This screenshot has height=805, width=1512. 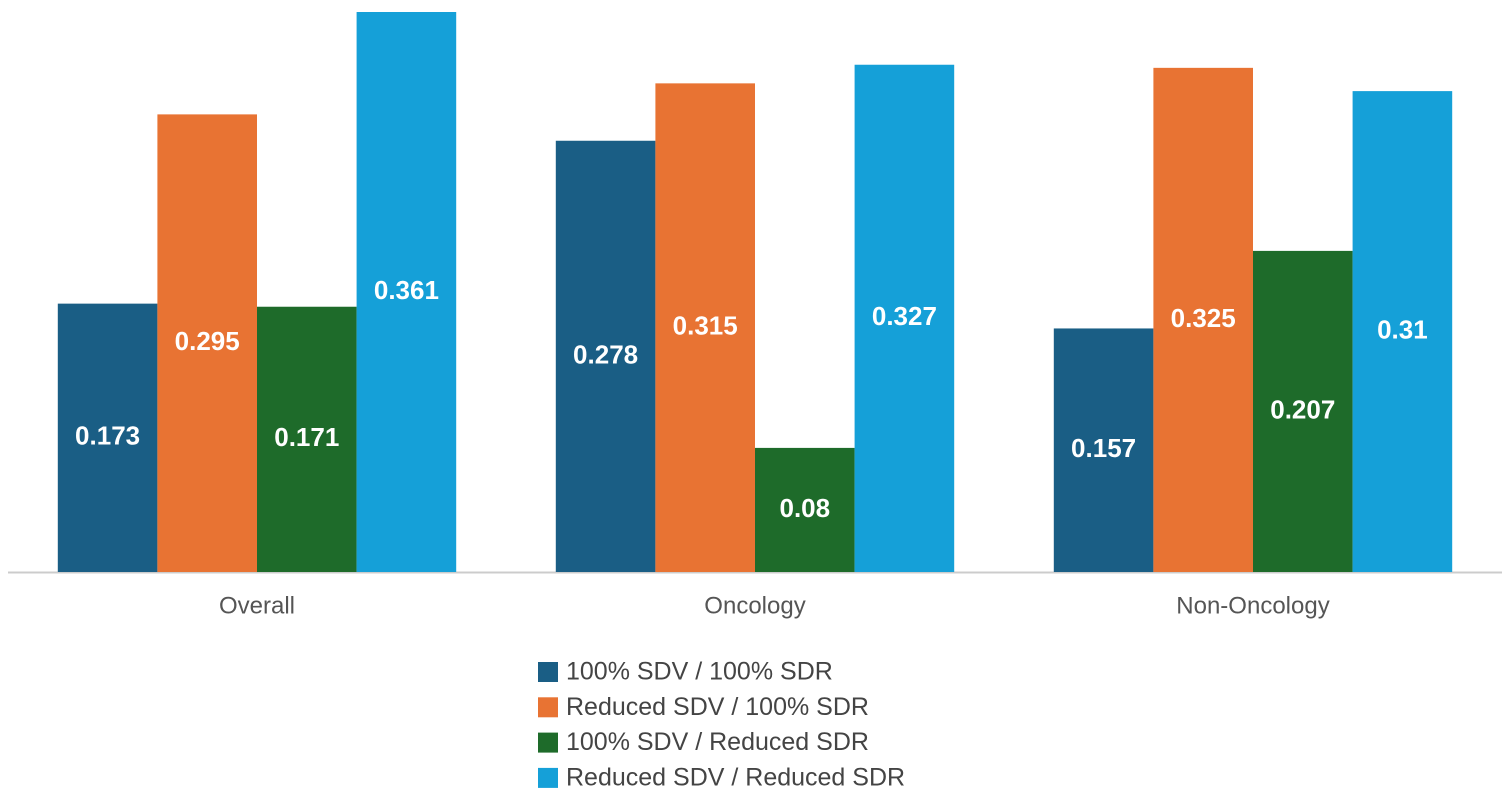 I want to click on x-tick-label: Non-Oncology, so click(x=1252, y=605).